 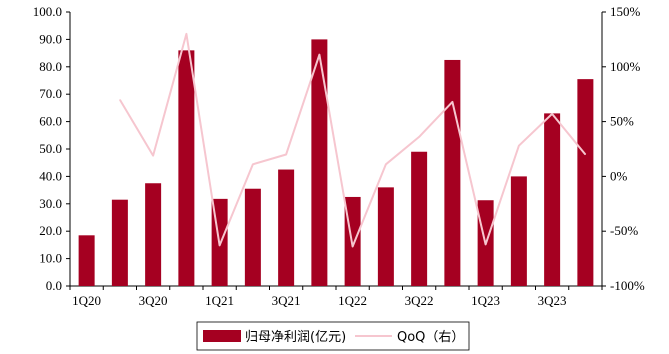 I want to click on y-left-tick-label: 60.0, so click(x=50, y=121).